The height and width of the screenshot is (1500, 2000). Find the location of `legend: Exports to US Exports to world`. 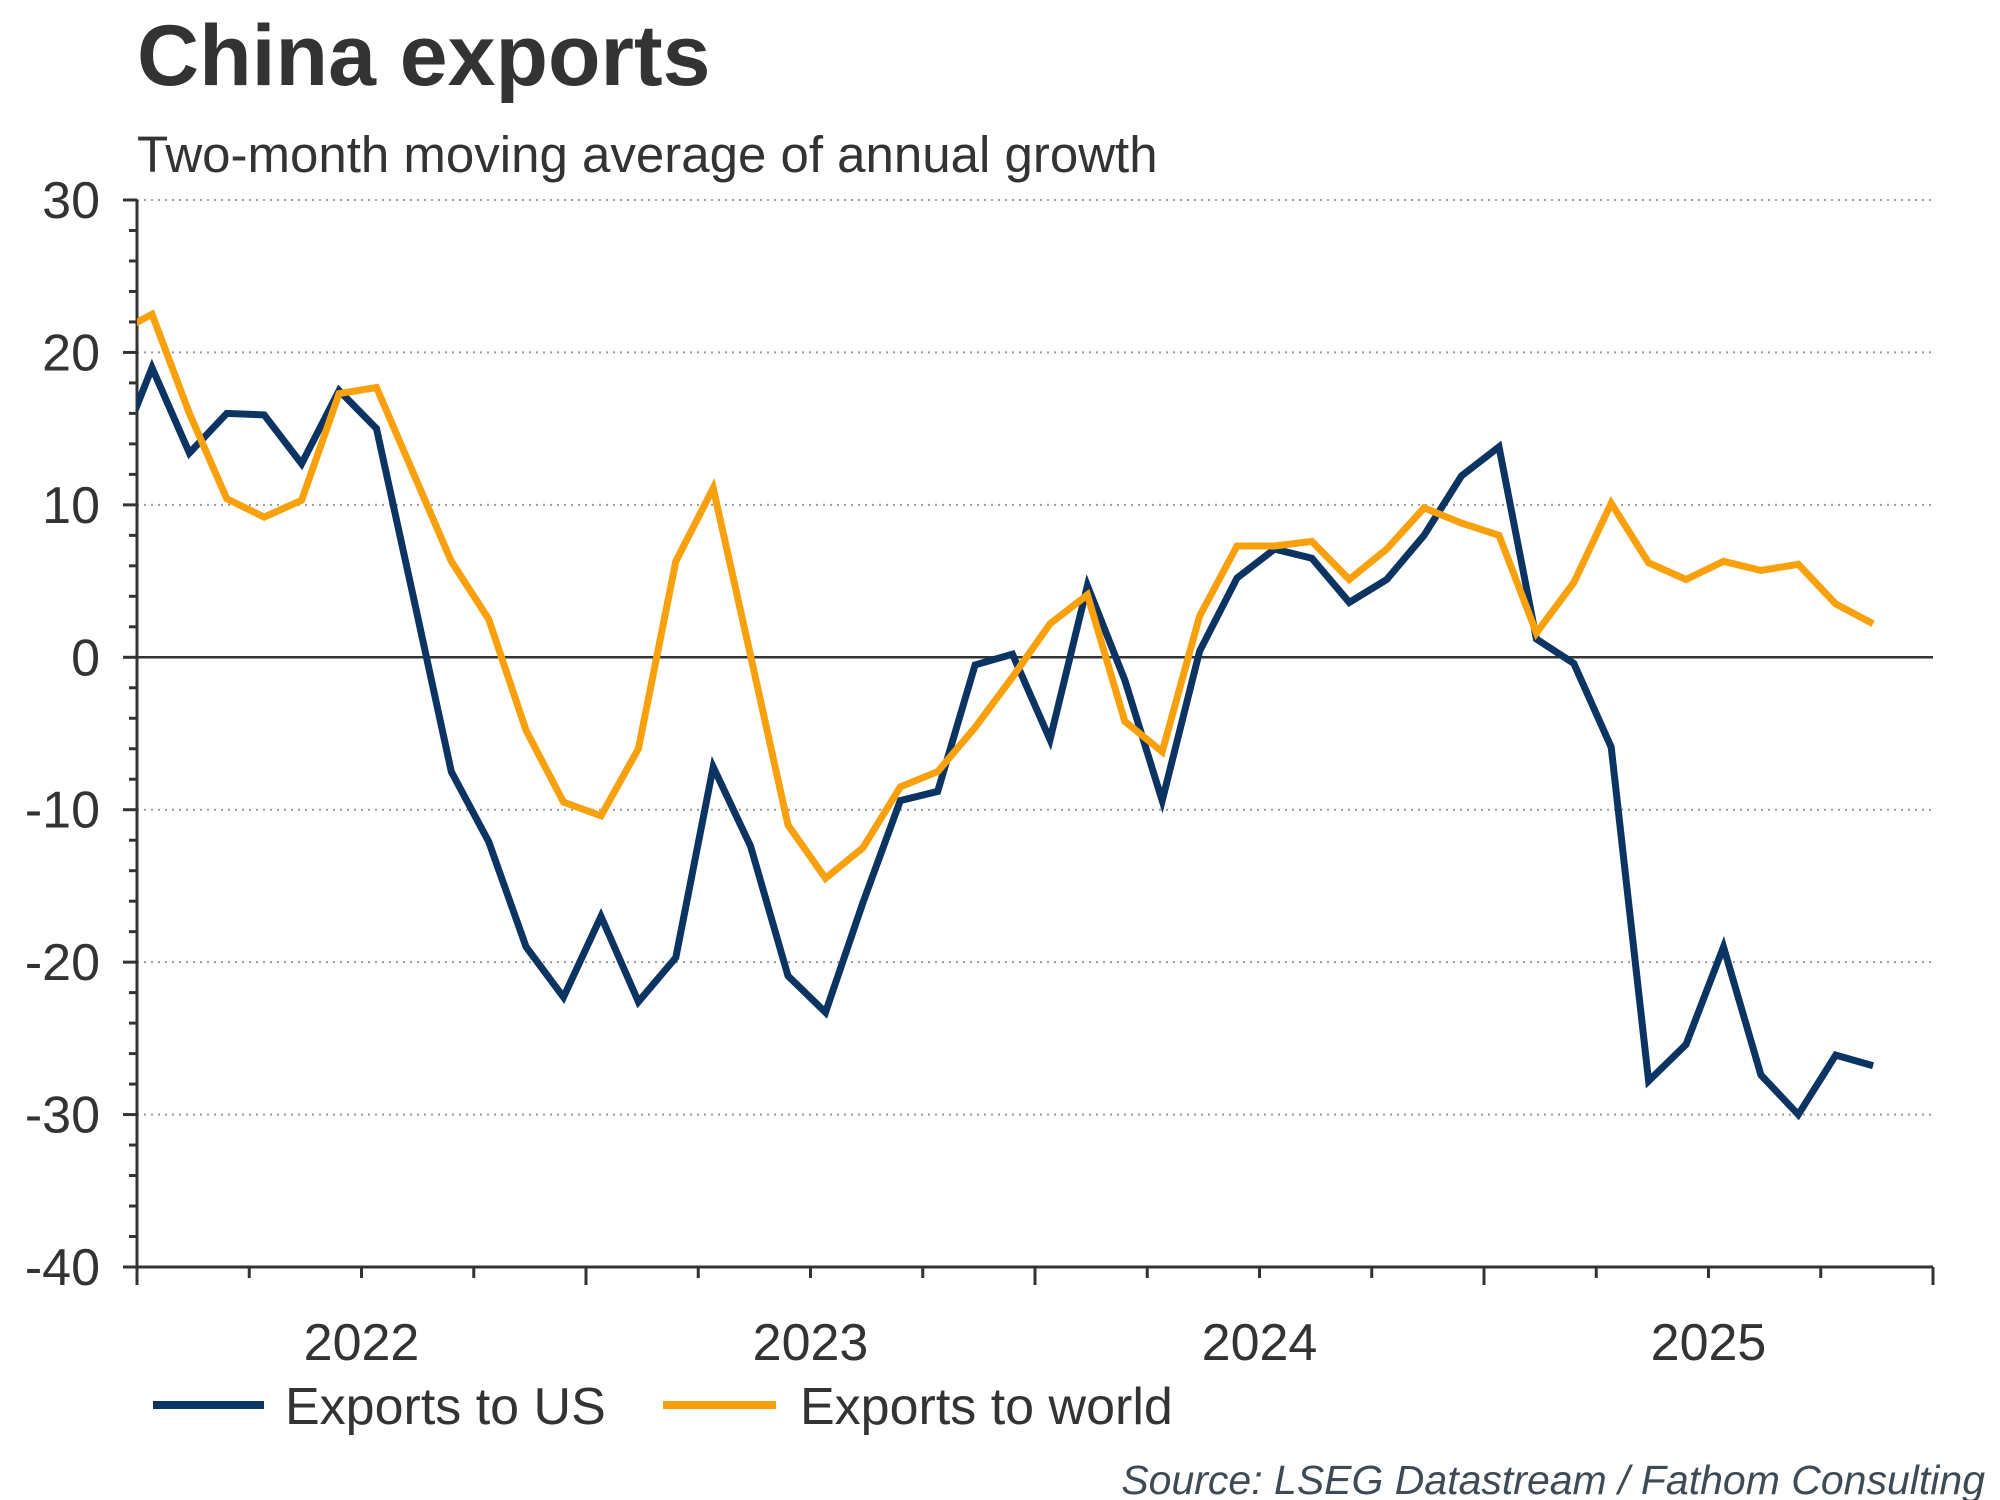

legend: Exports to US Exports to world is located at coordinates (663, 1407).